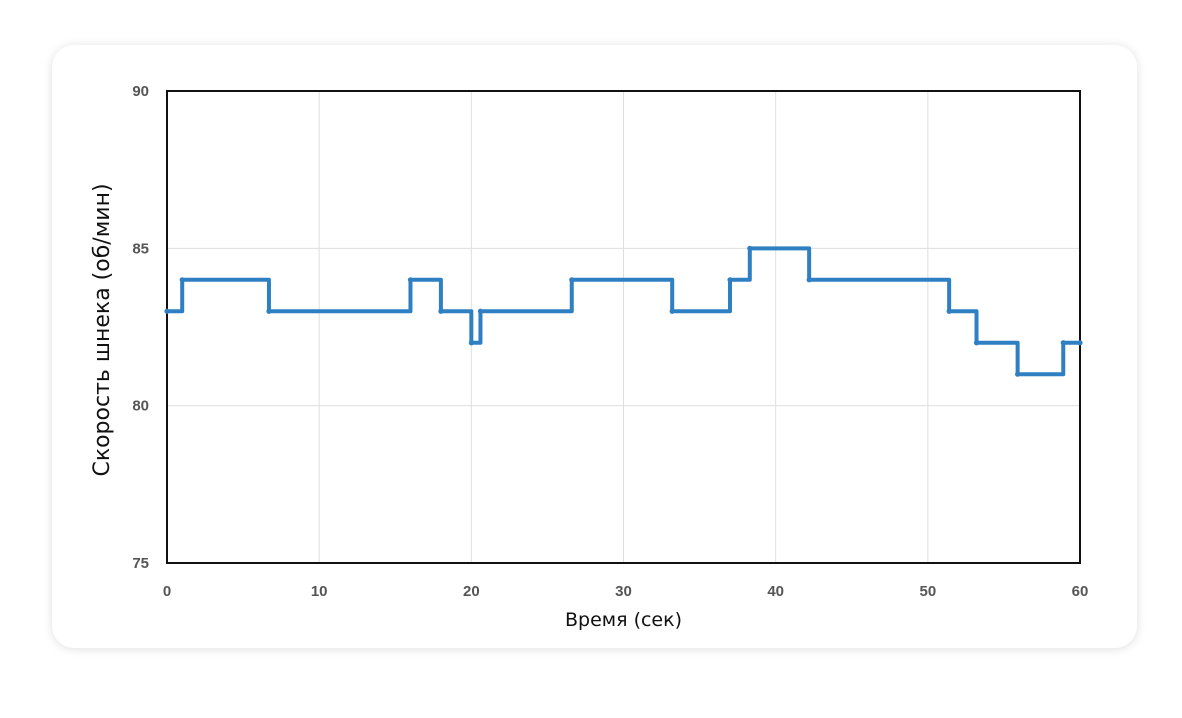  What do you see at coordinates (927, 591) in the screenshot?
I see `x-tick-label: 50` at bounding box center [927, 591].